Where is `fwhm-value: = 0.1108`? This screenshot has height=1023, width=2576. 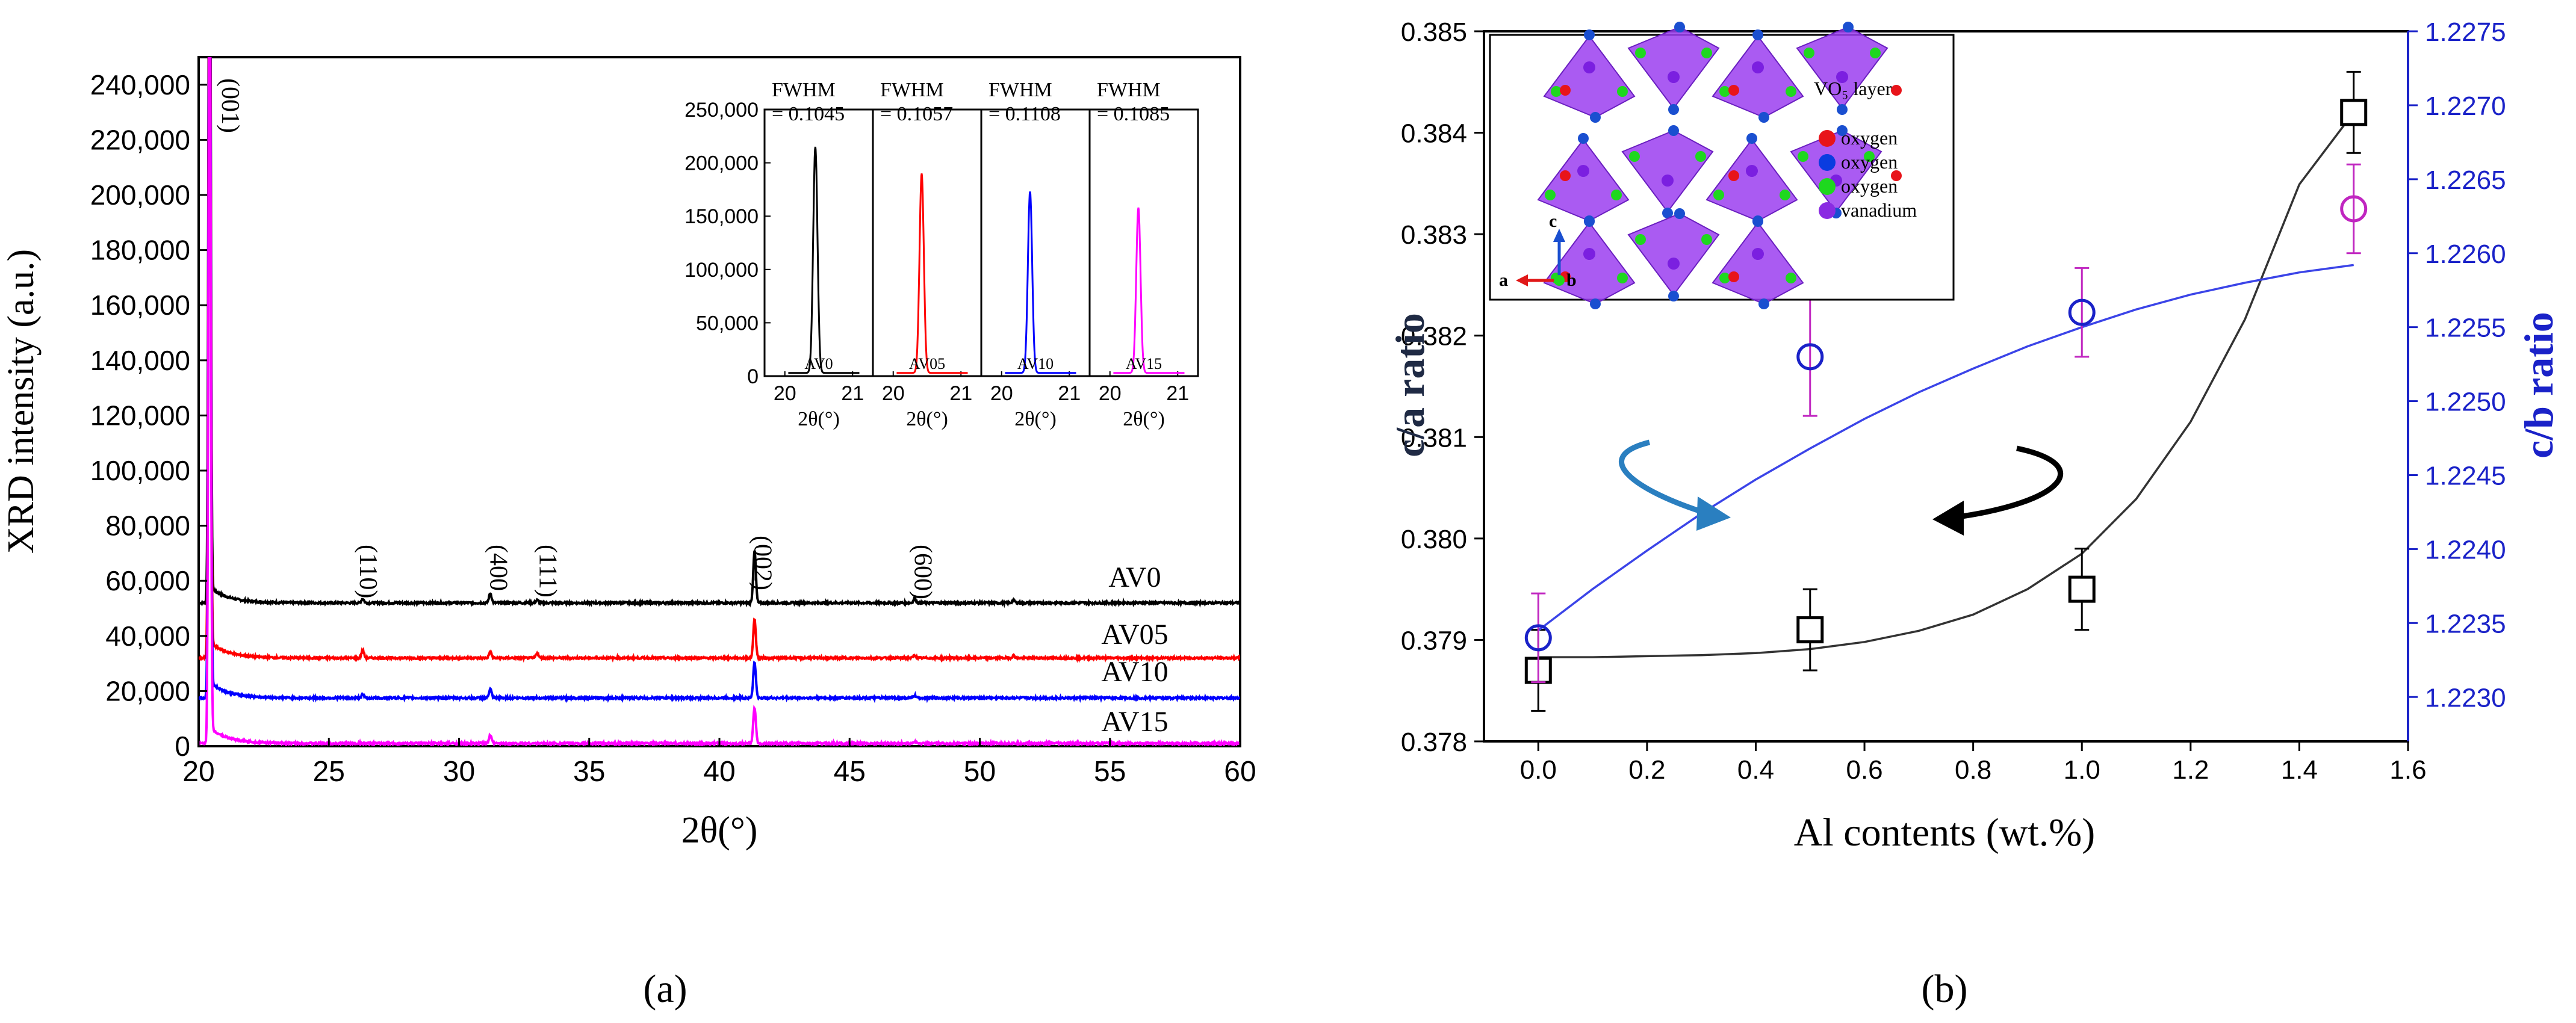 fwhm-value: = 0.1108 is located at coordinates (1025, 114).